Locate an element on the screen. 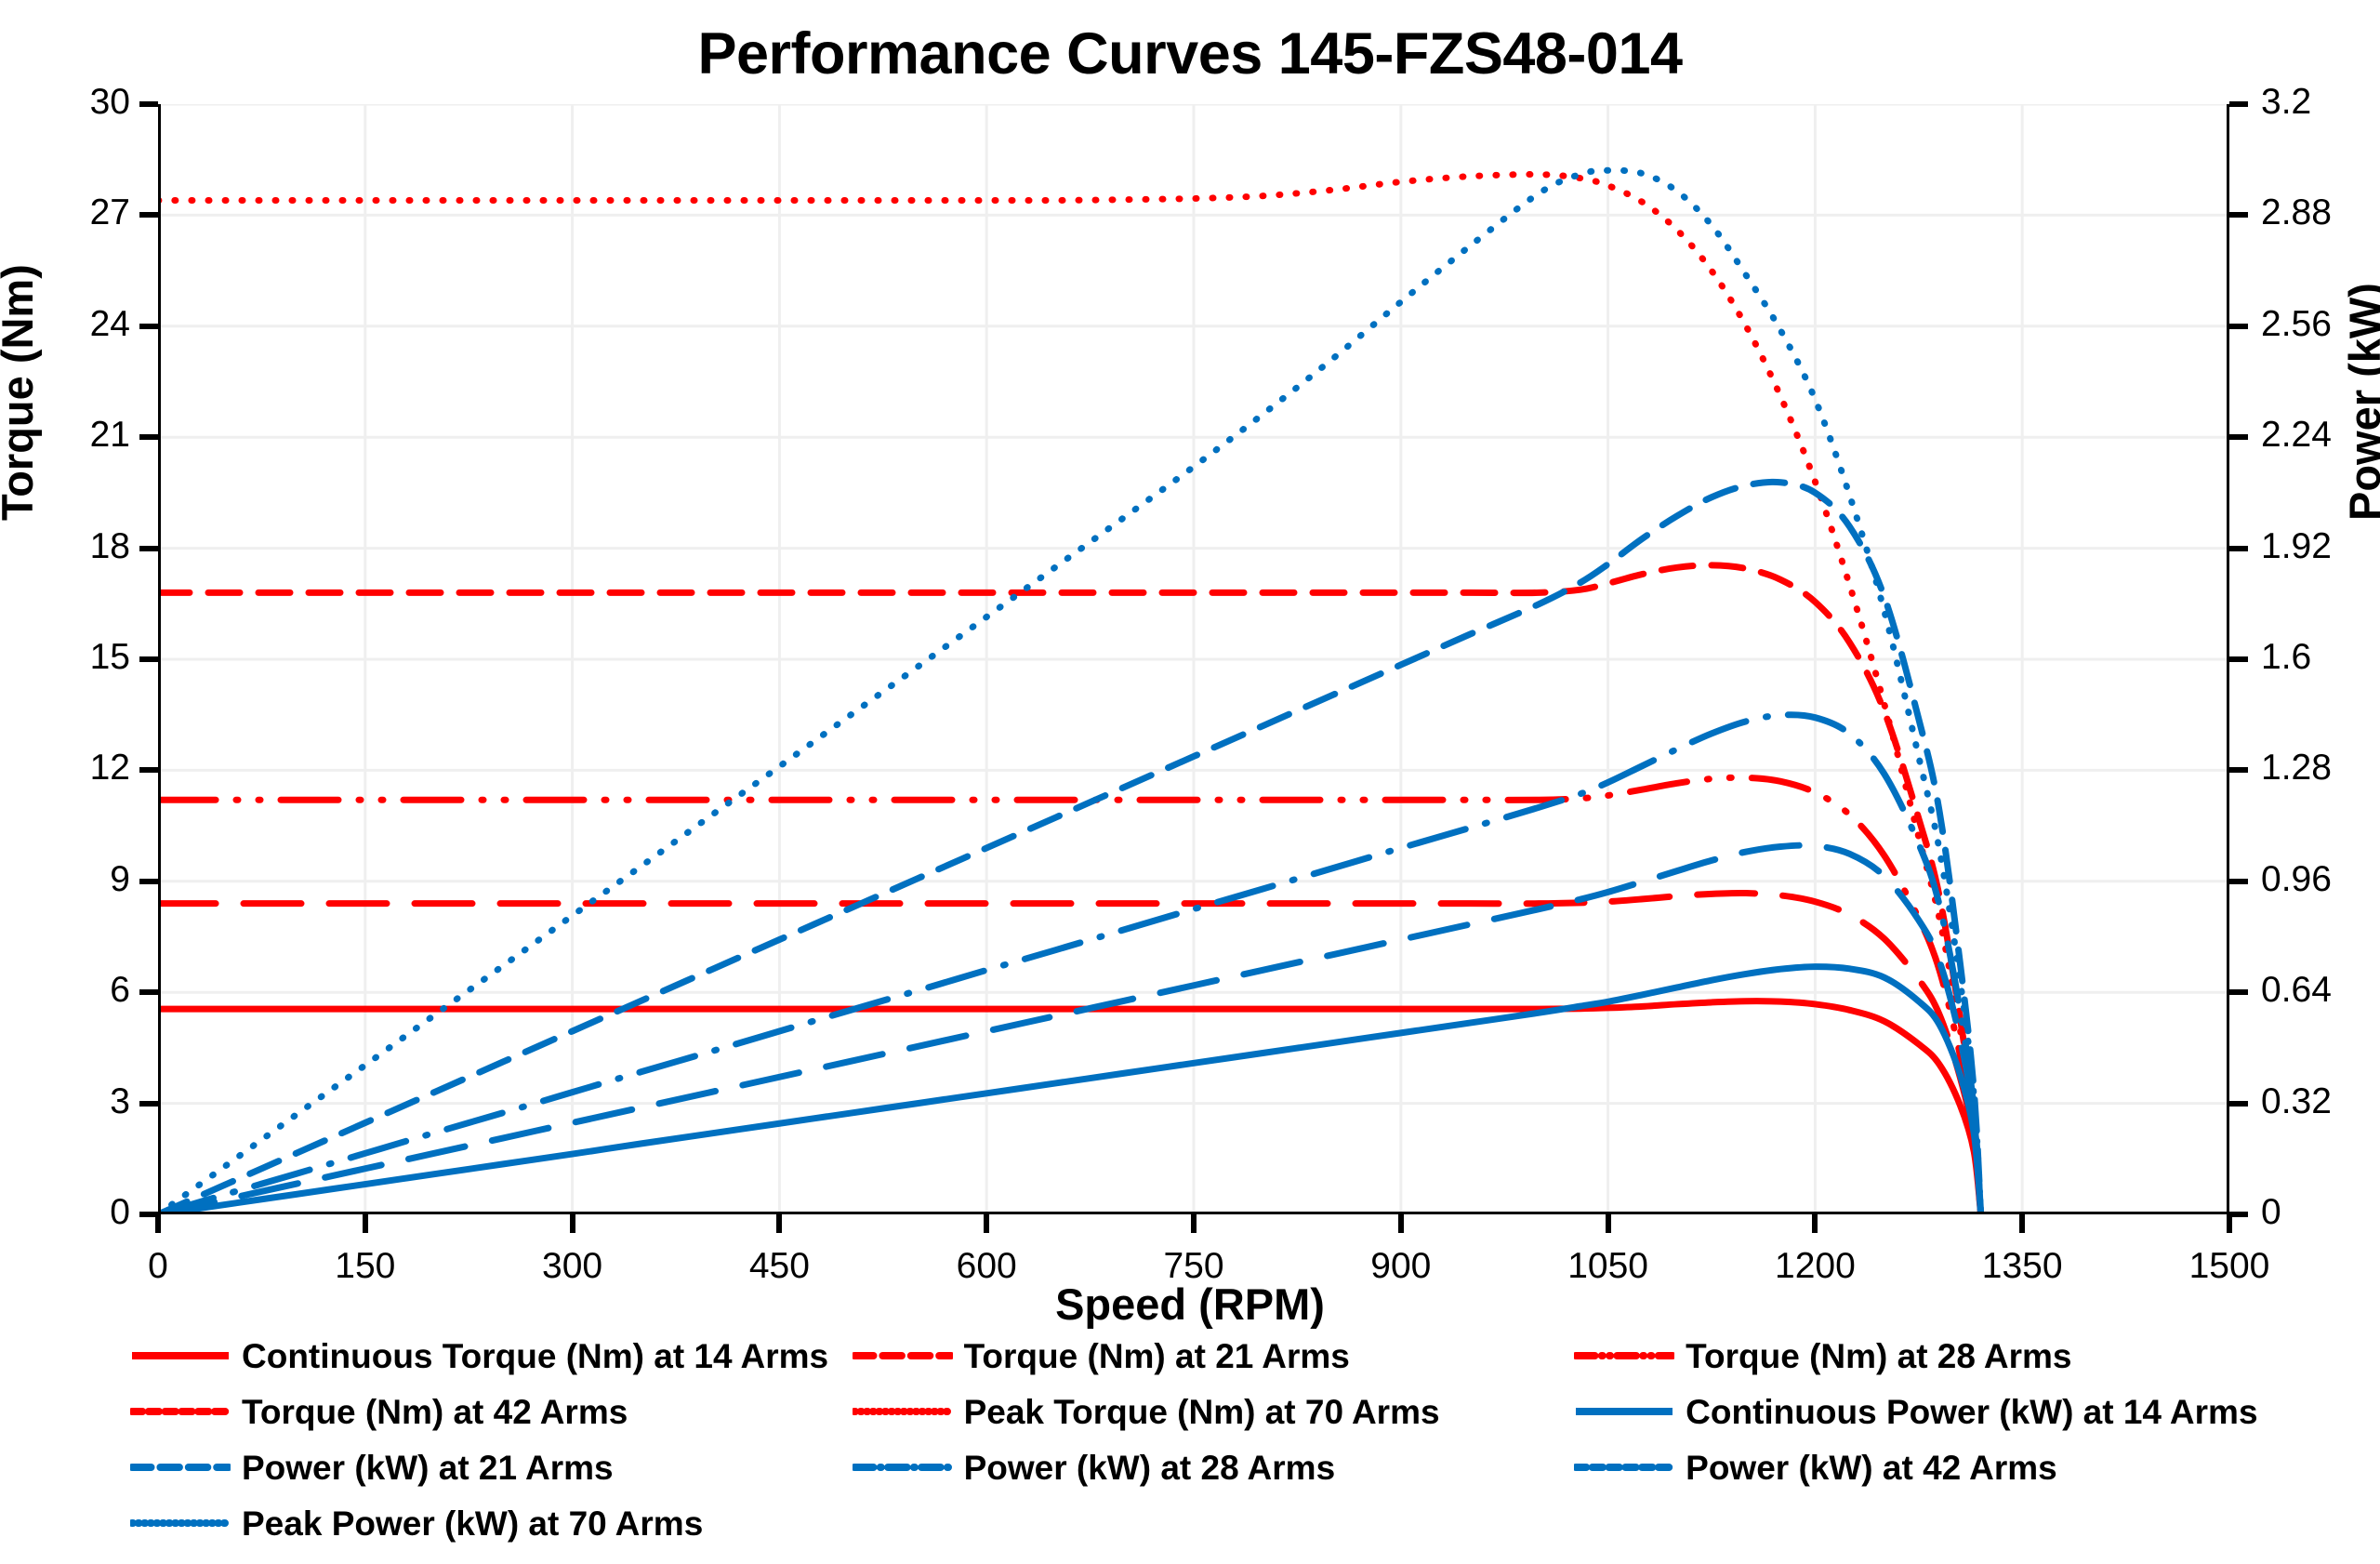  y-right-tick-label: 2.56 is located at coordinates (2296, 323).